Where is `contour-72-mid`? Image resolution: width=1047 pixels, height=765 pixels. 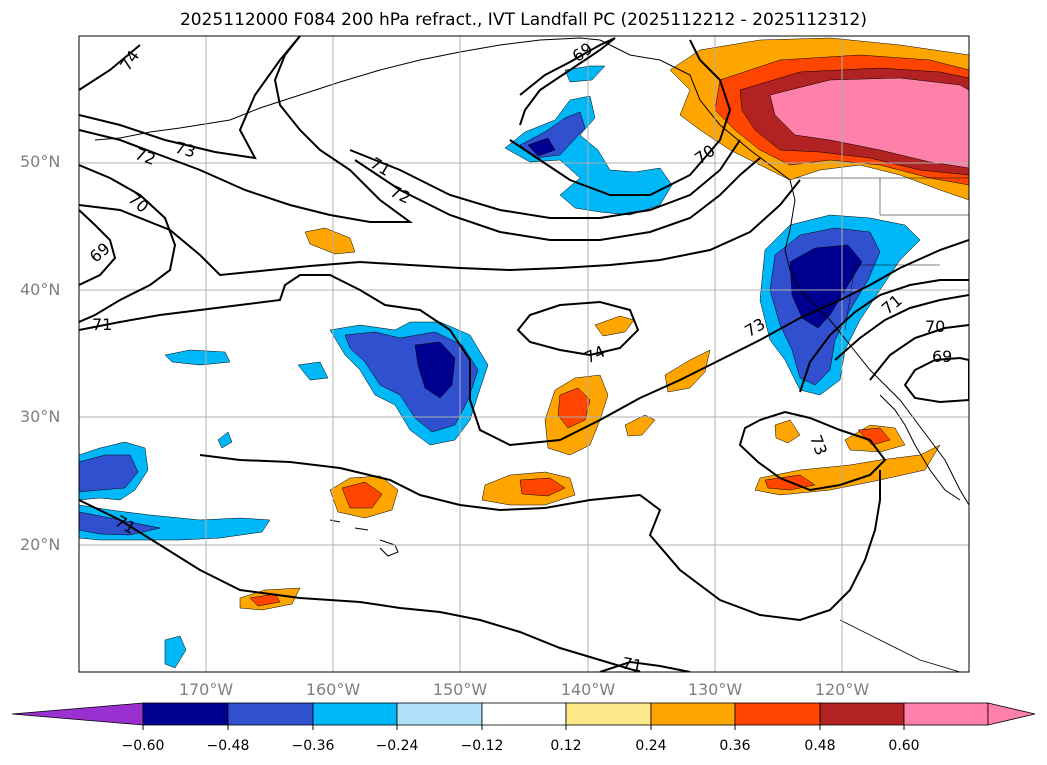
contour-72-mid is located at coordinates (557, 199).